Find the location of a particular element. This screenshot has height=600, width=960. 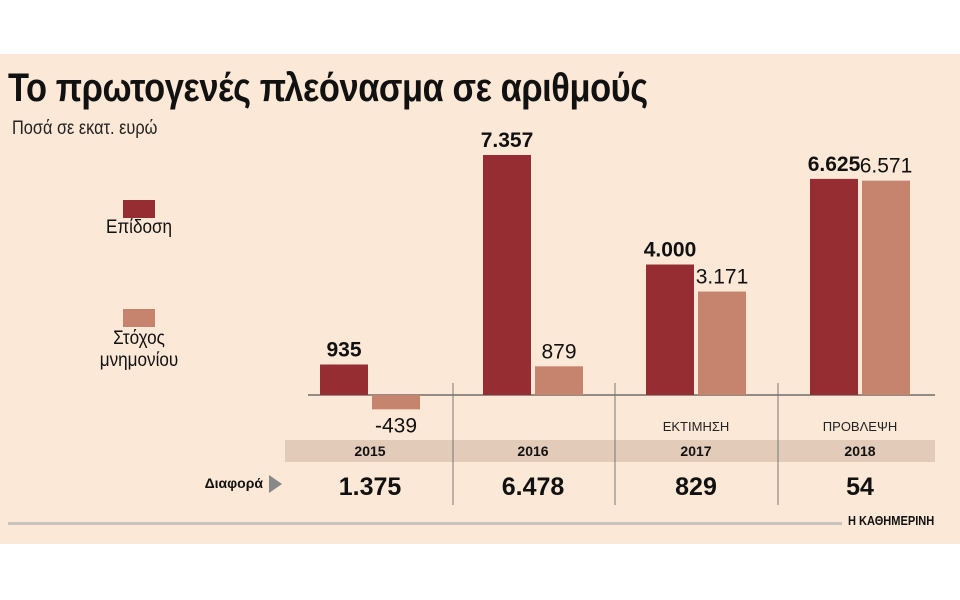

difference-value-2016: 6.478 is located at coordinates (533, 487).